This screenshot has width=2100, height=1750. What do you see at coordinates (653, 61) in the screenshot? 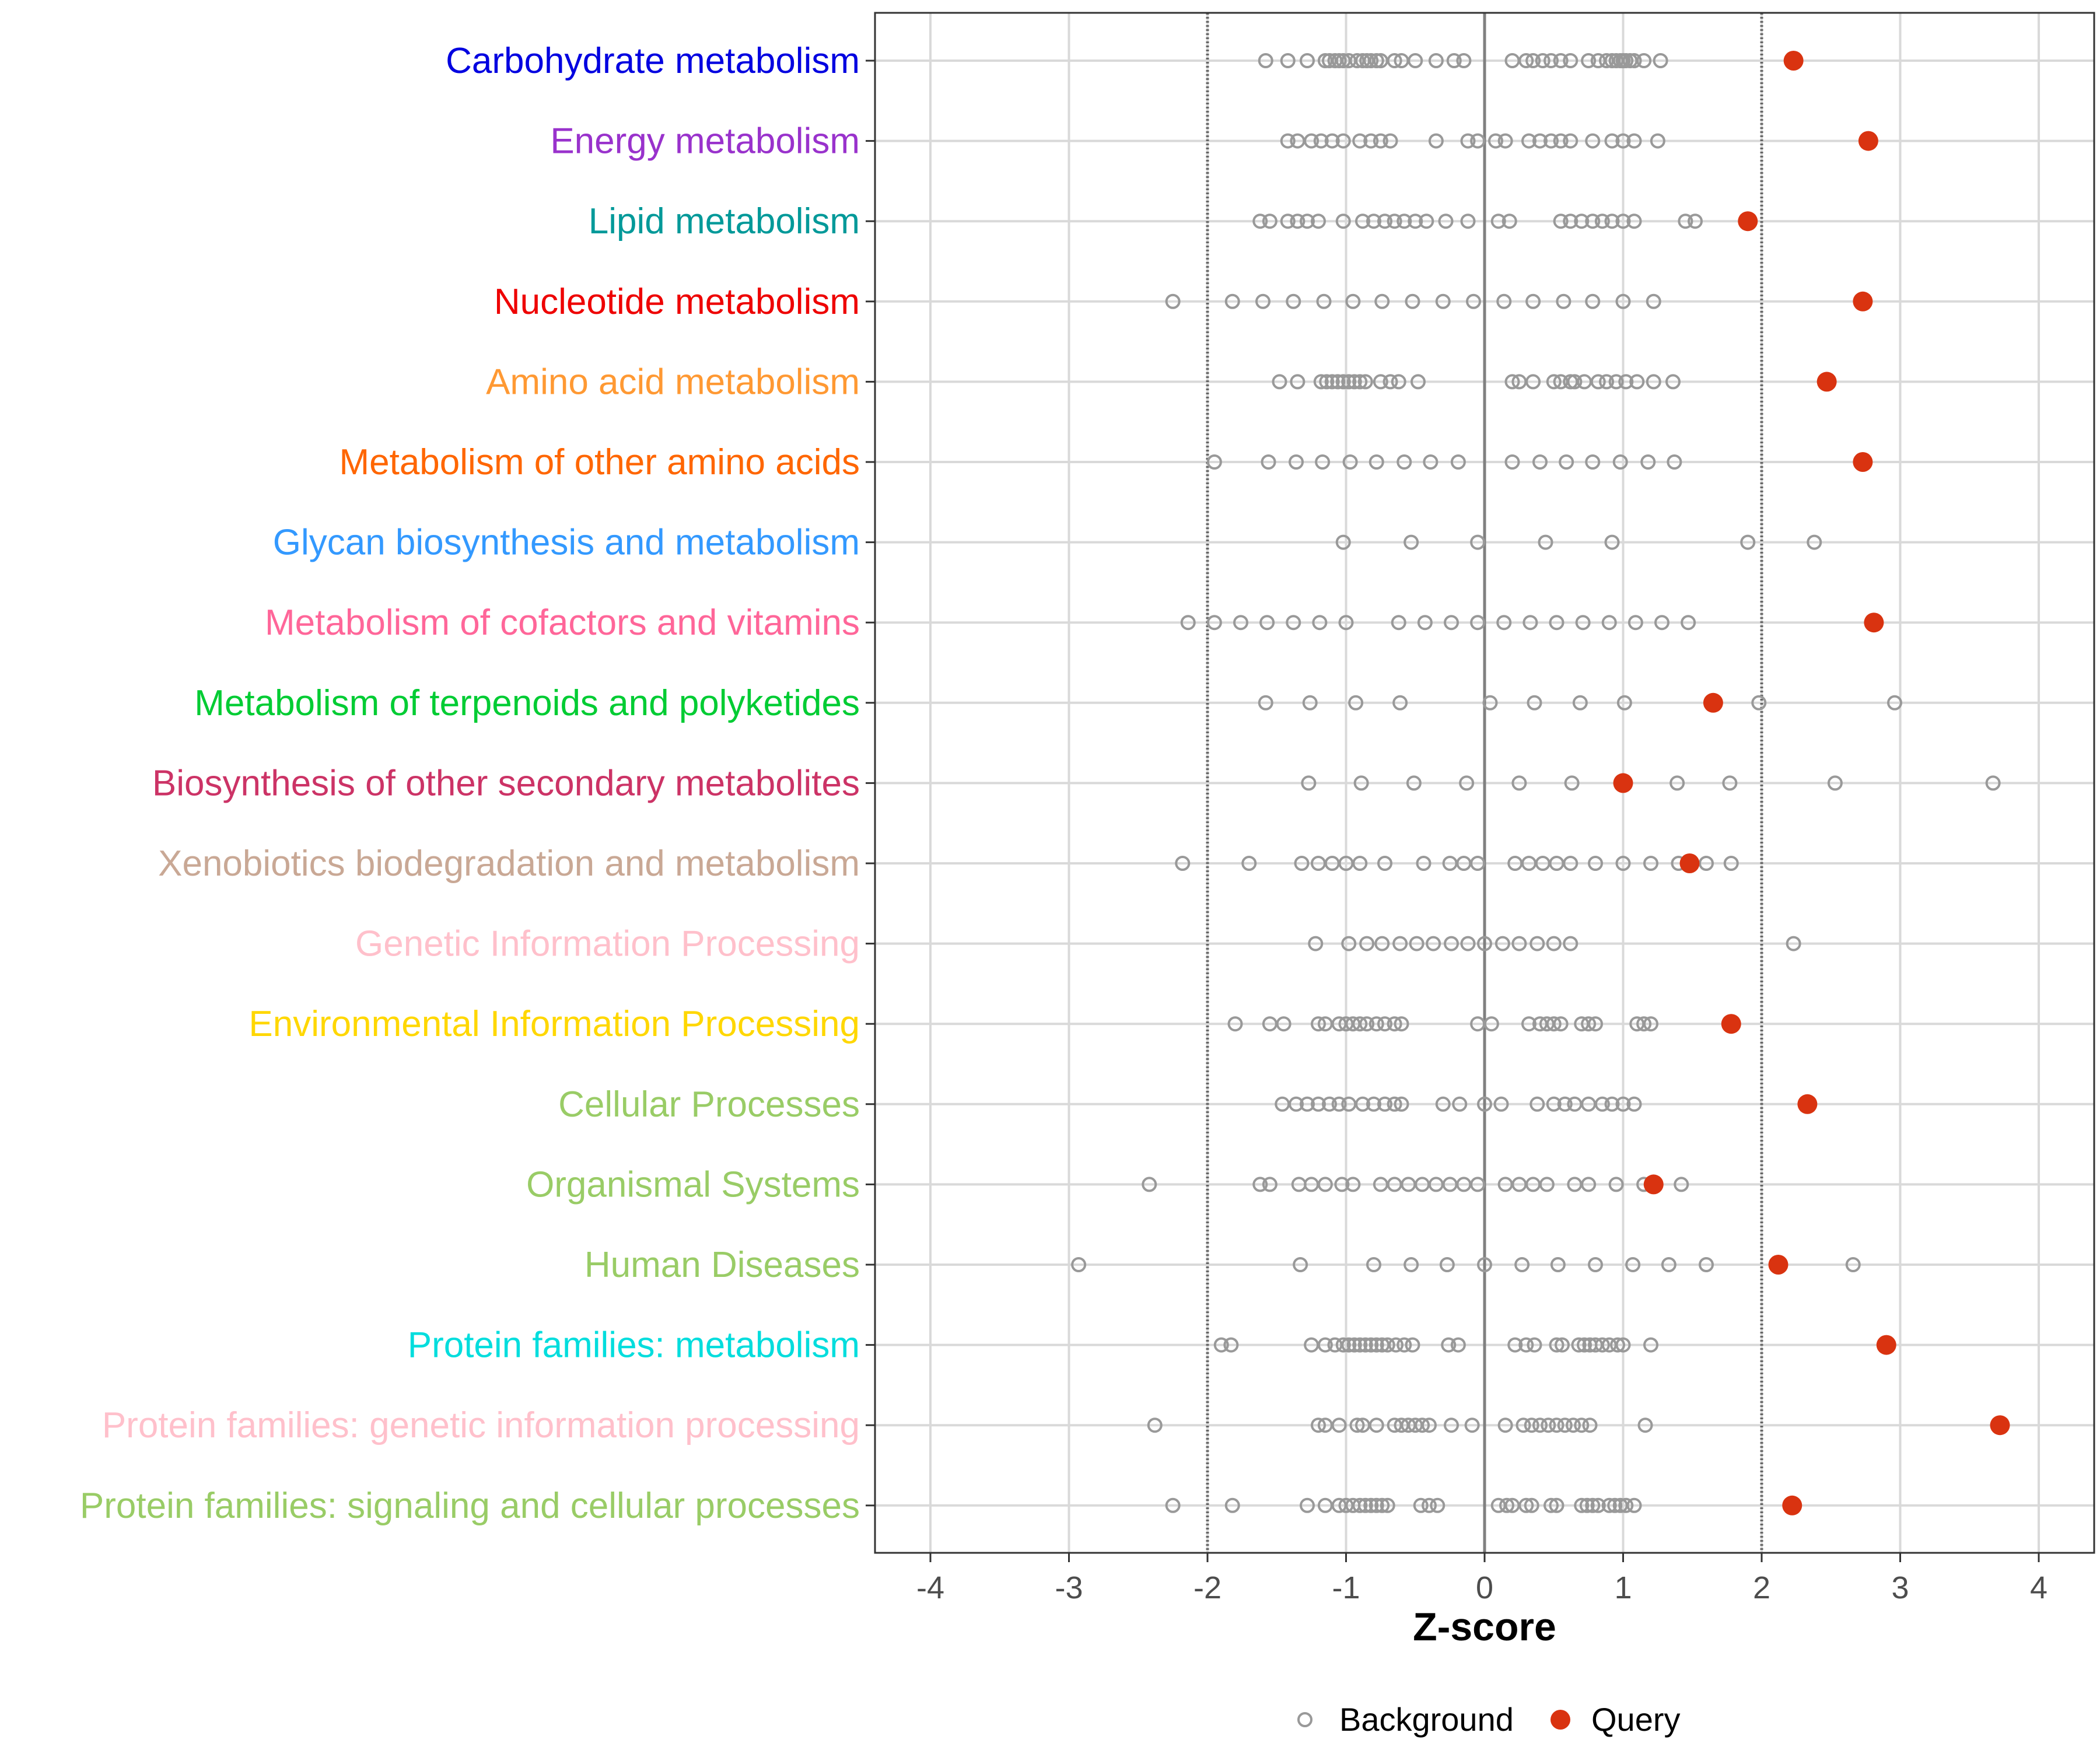
I see `category-label: Carbohydrate metabolism` at bounding box center [653, 61].